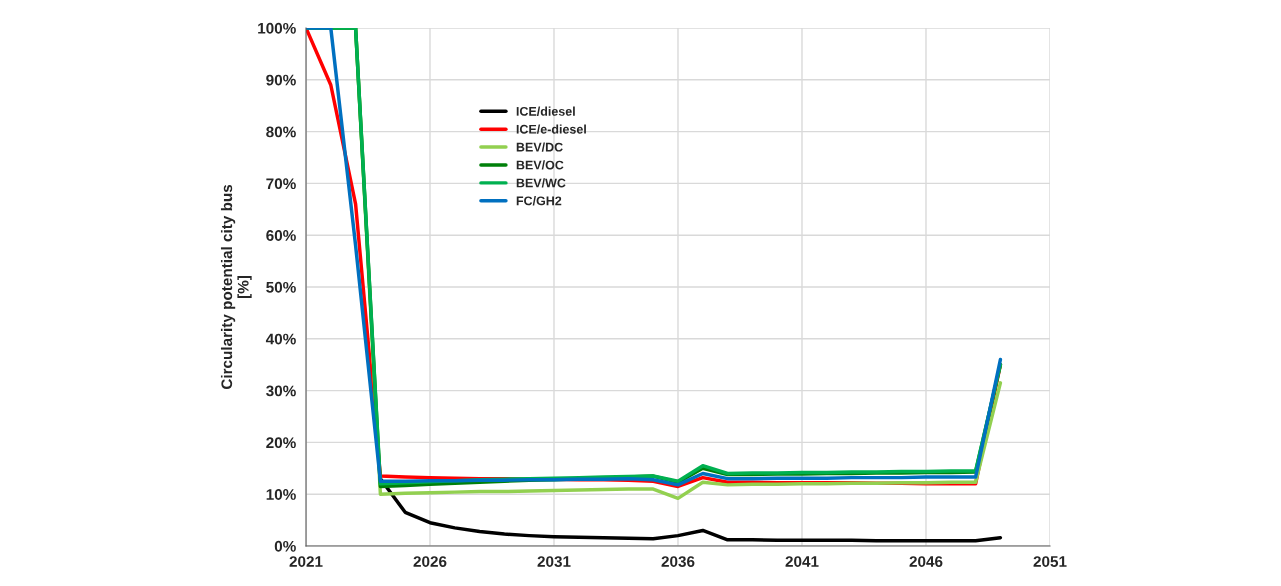  I want to click on y-tick-label: 30%, so click(281, 391).